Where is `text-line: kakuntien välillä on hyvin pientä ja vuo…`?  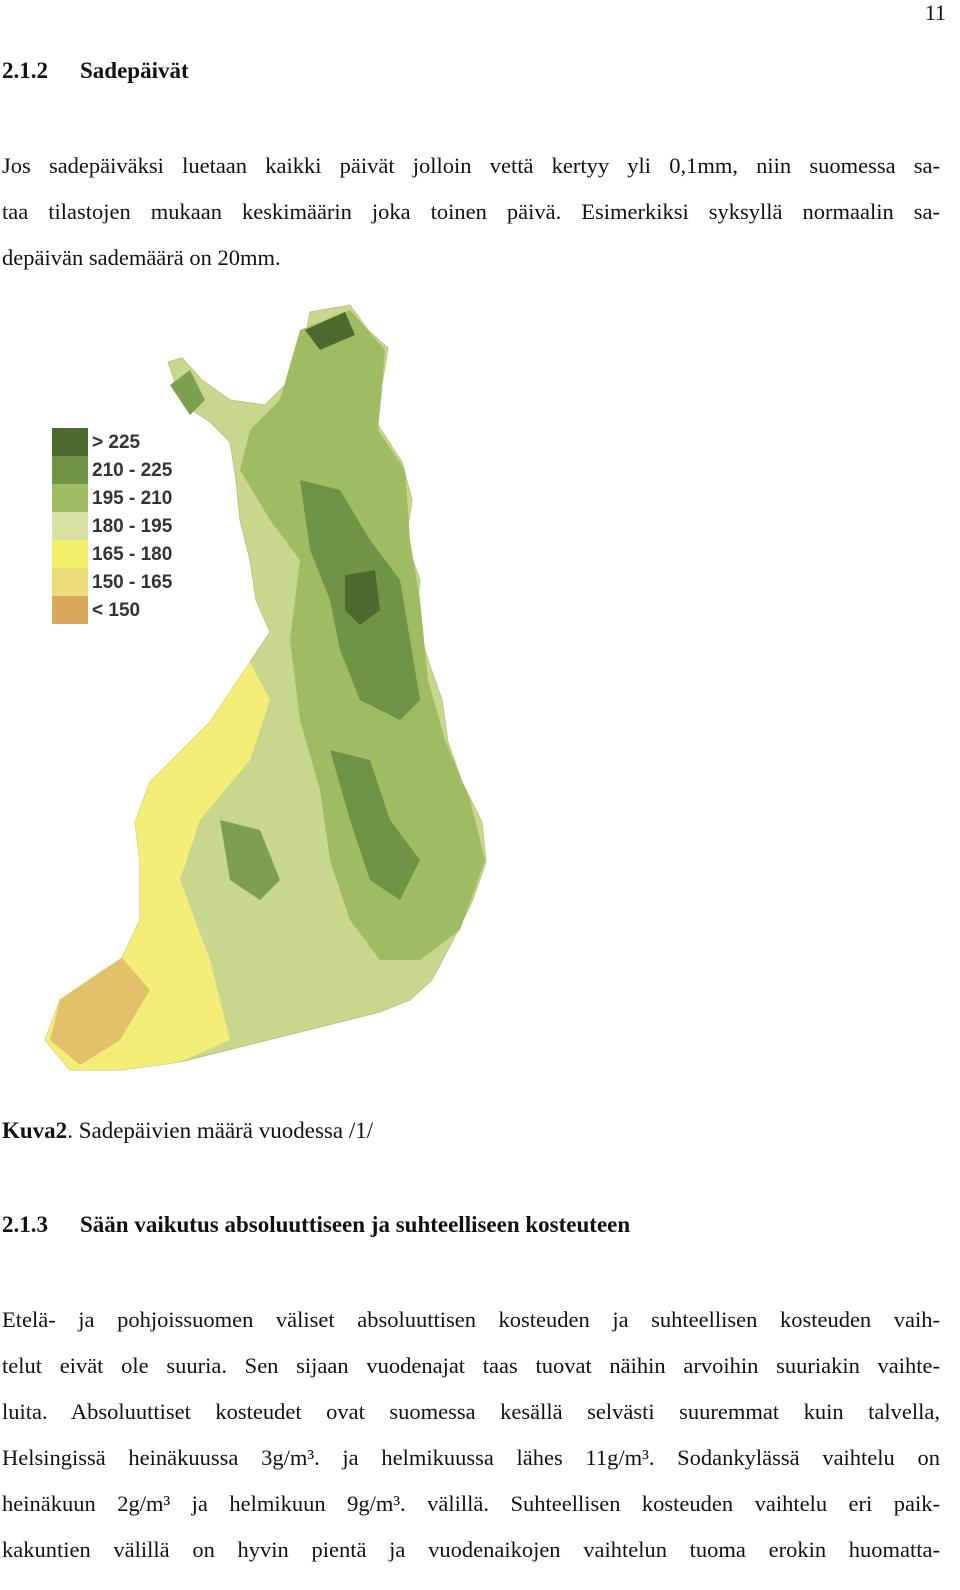 text-line: kakuntien välillä on hyvin pientä ja vuo… is located at coordinates (471, 1549).